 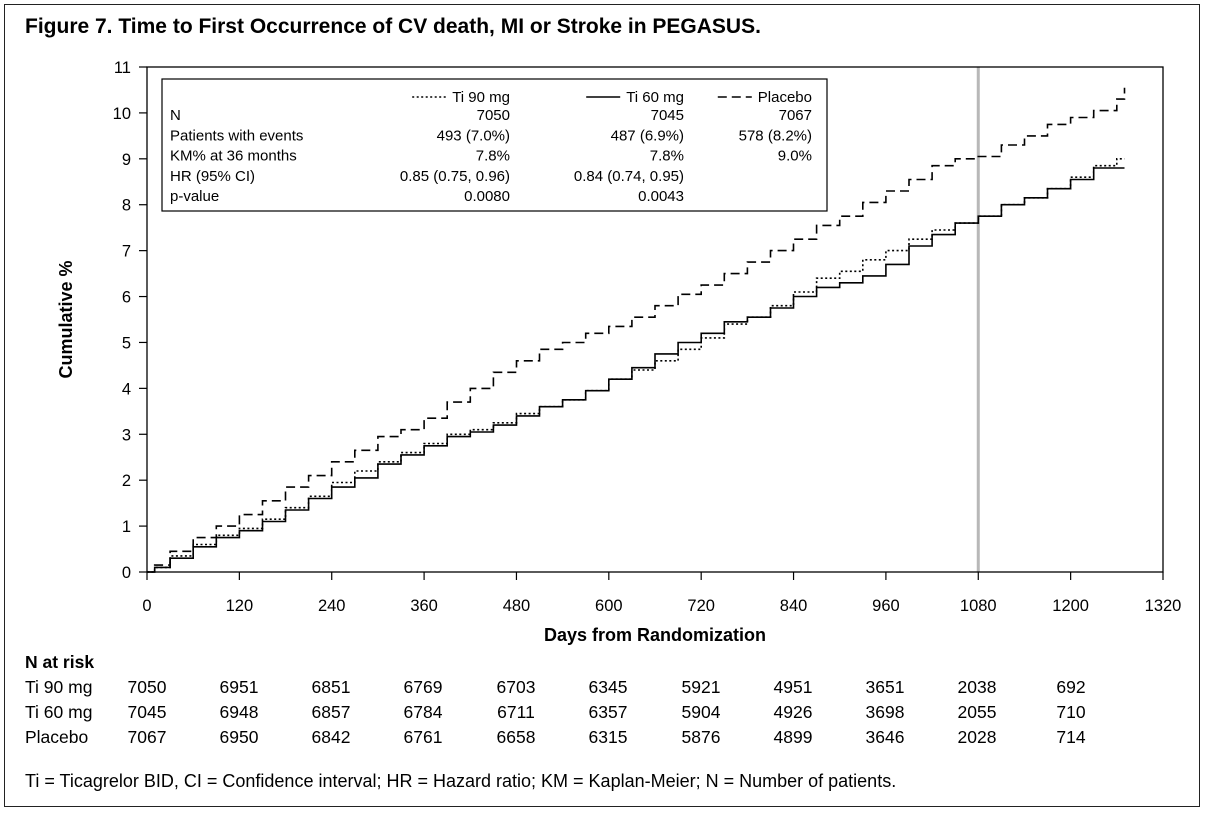 What do you see at coordinates (795, 156) in the screenshot?
I see `legend-cell: 9.0%` at bounding box center [795, 156].